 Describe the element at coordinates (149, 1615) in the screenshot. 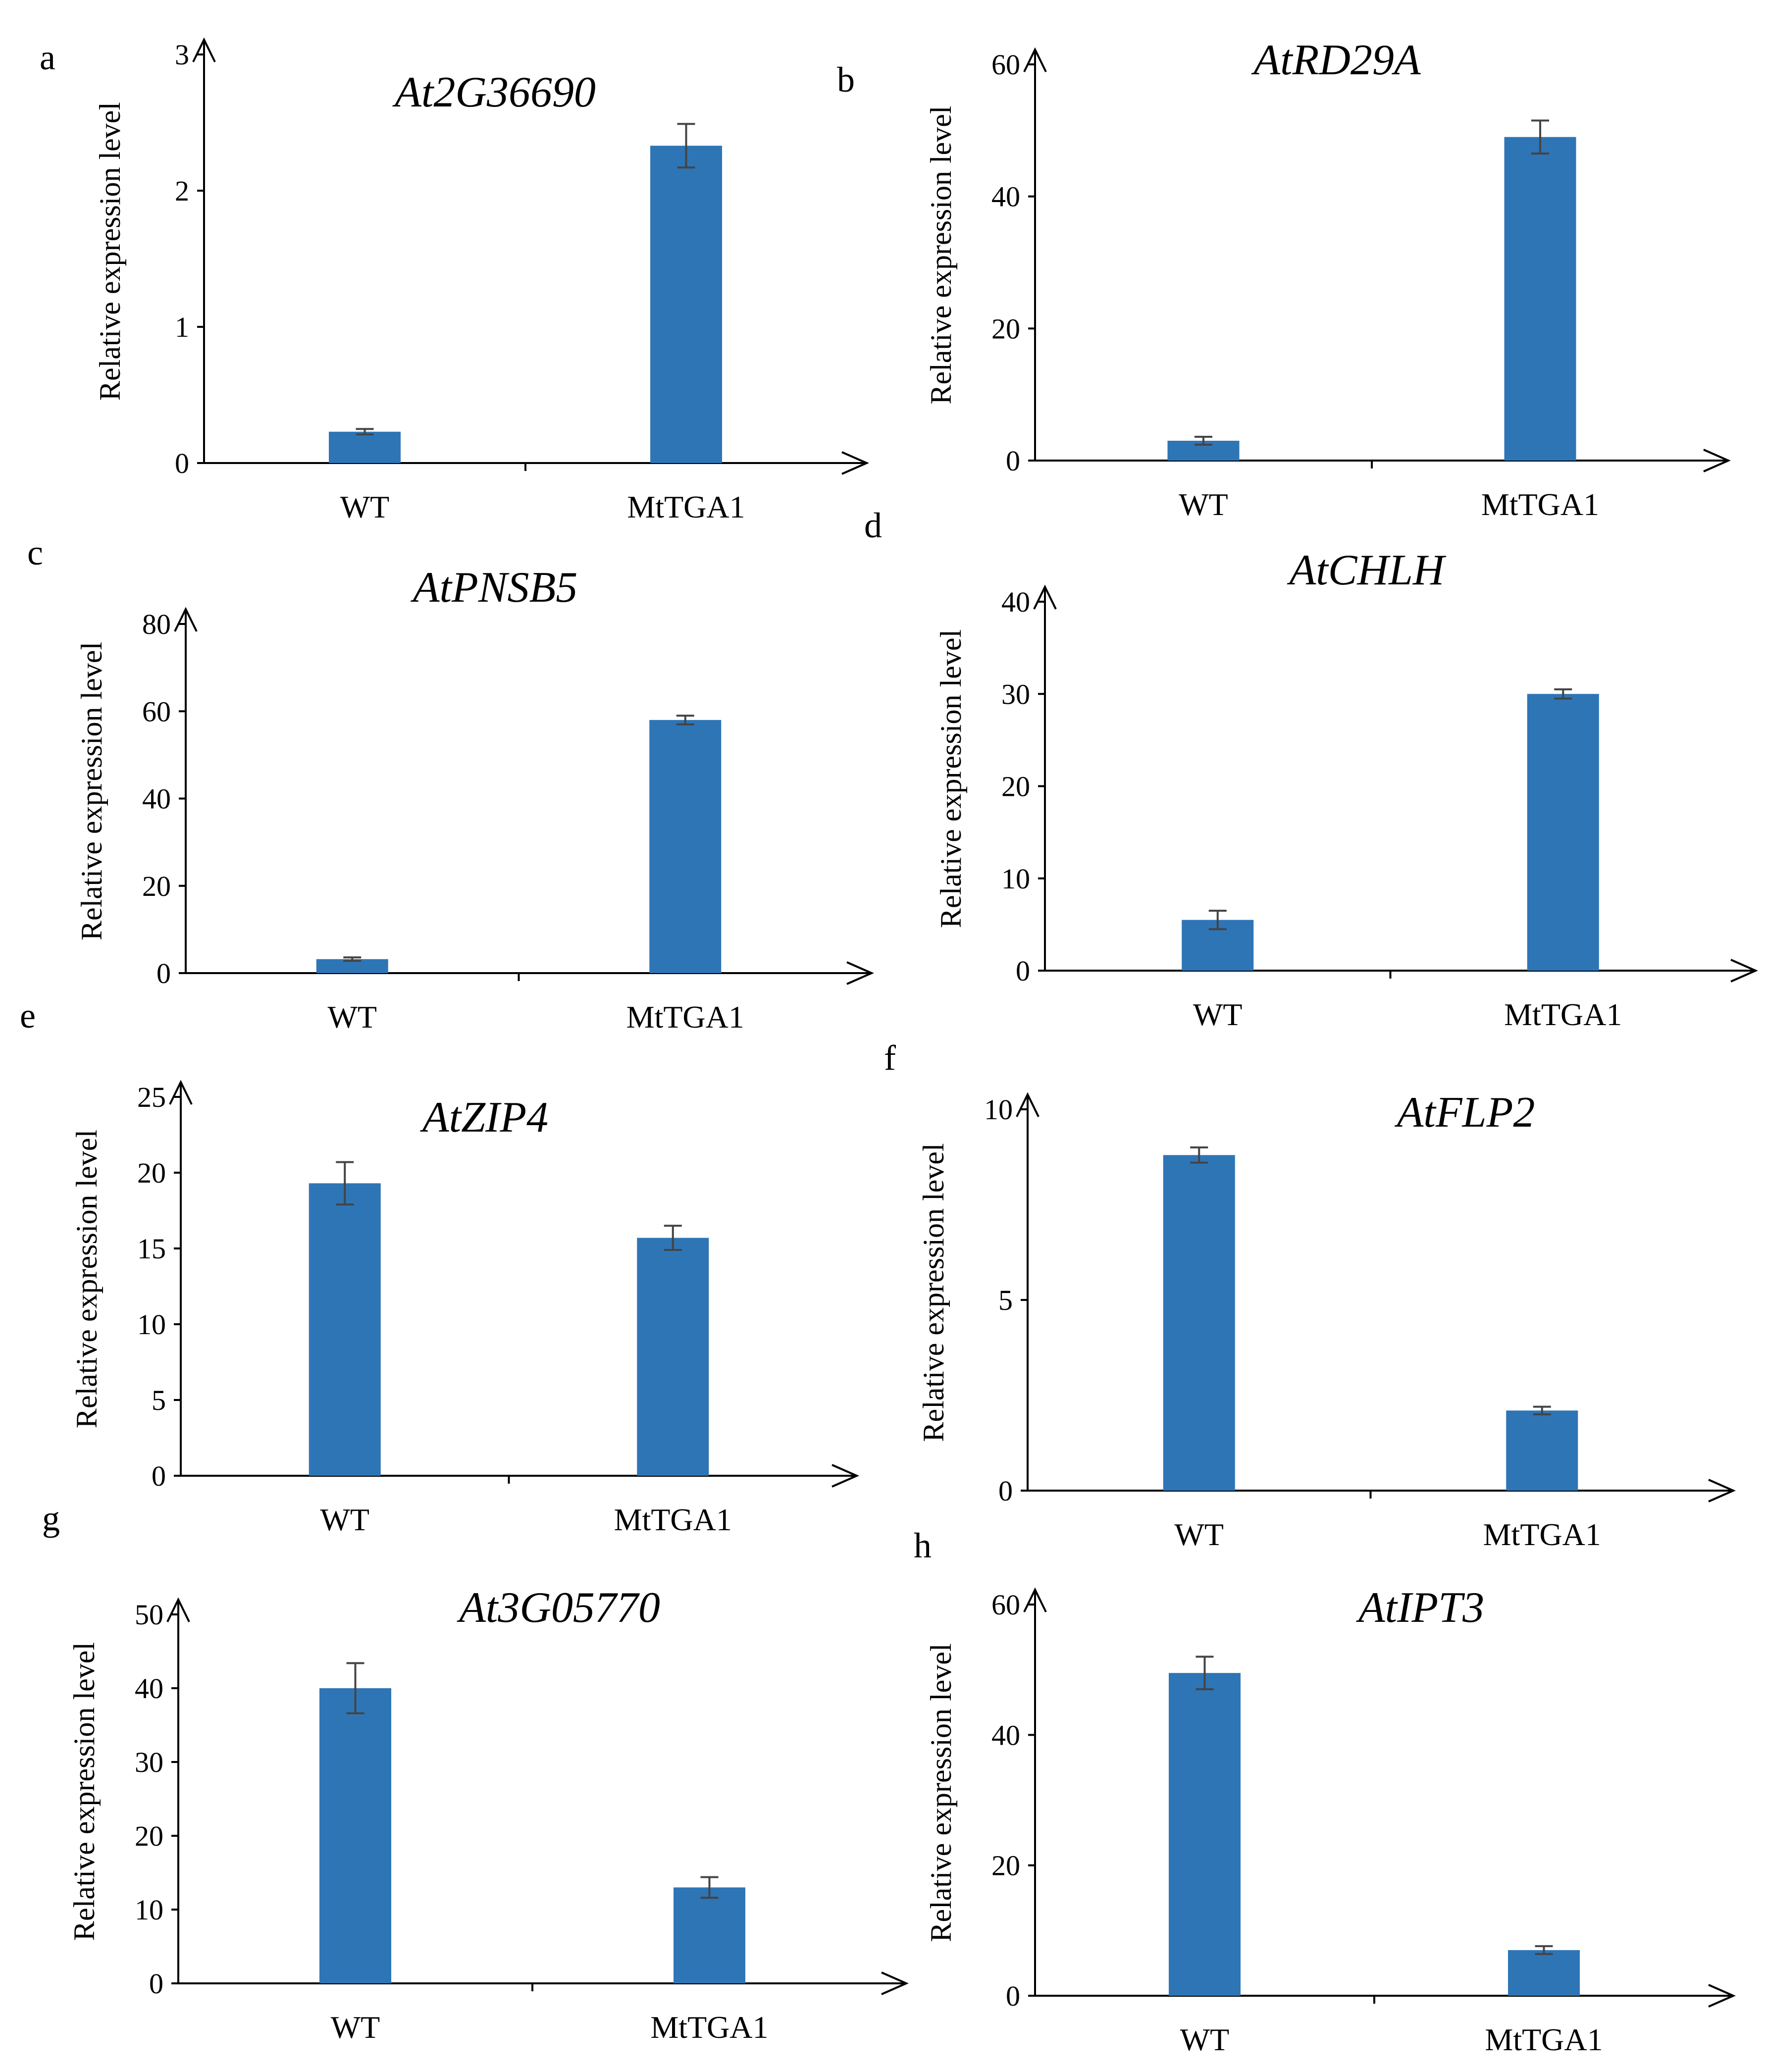

I see `y-tick-label: 50` at that location.